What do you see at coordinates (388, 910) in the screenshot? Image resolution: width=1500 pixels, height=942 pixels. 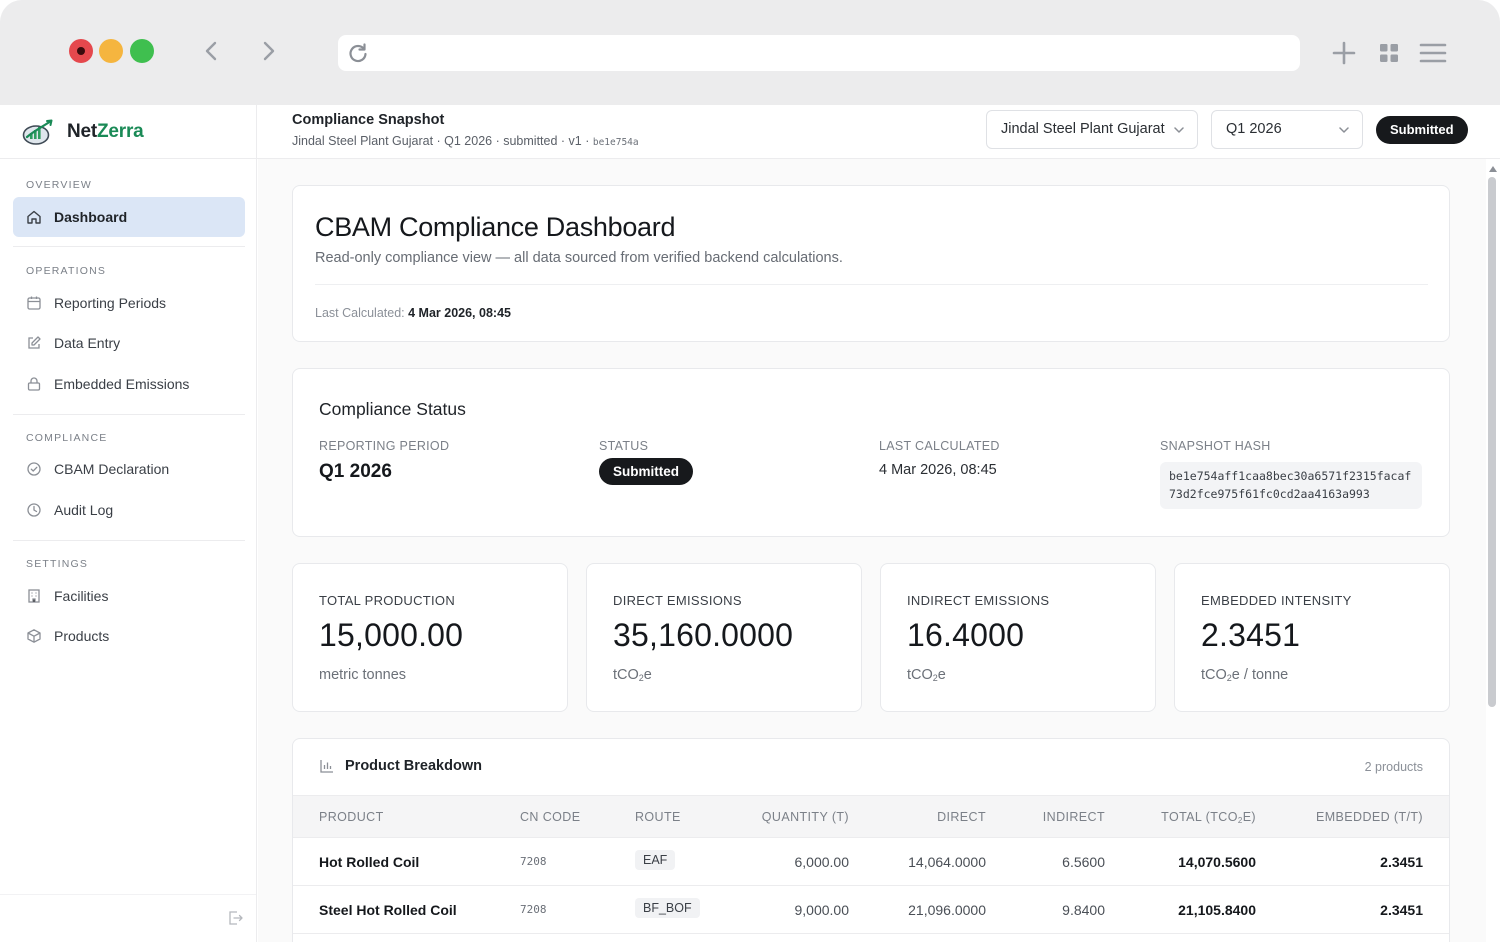 I see `product-name: Steel Hot Rolled Coil` at bounding box center [388, 910].